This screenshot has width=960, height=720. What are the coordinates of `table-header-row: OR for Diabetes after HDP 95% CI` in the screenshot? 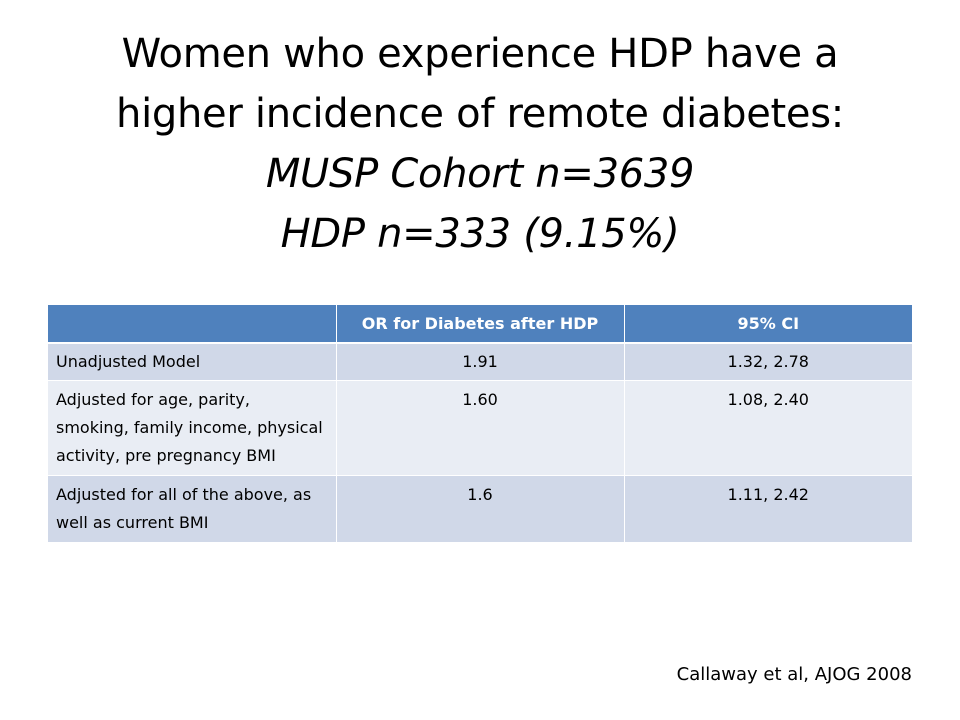 It's located at (480, 324).